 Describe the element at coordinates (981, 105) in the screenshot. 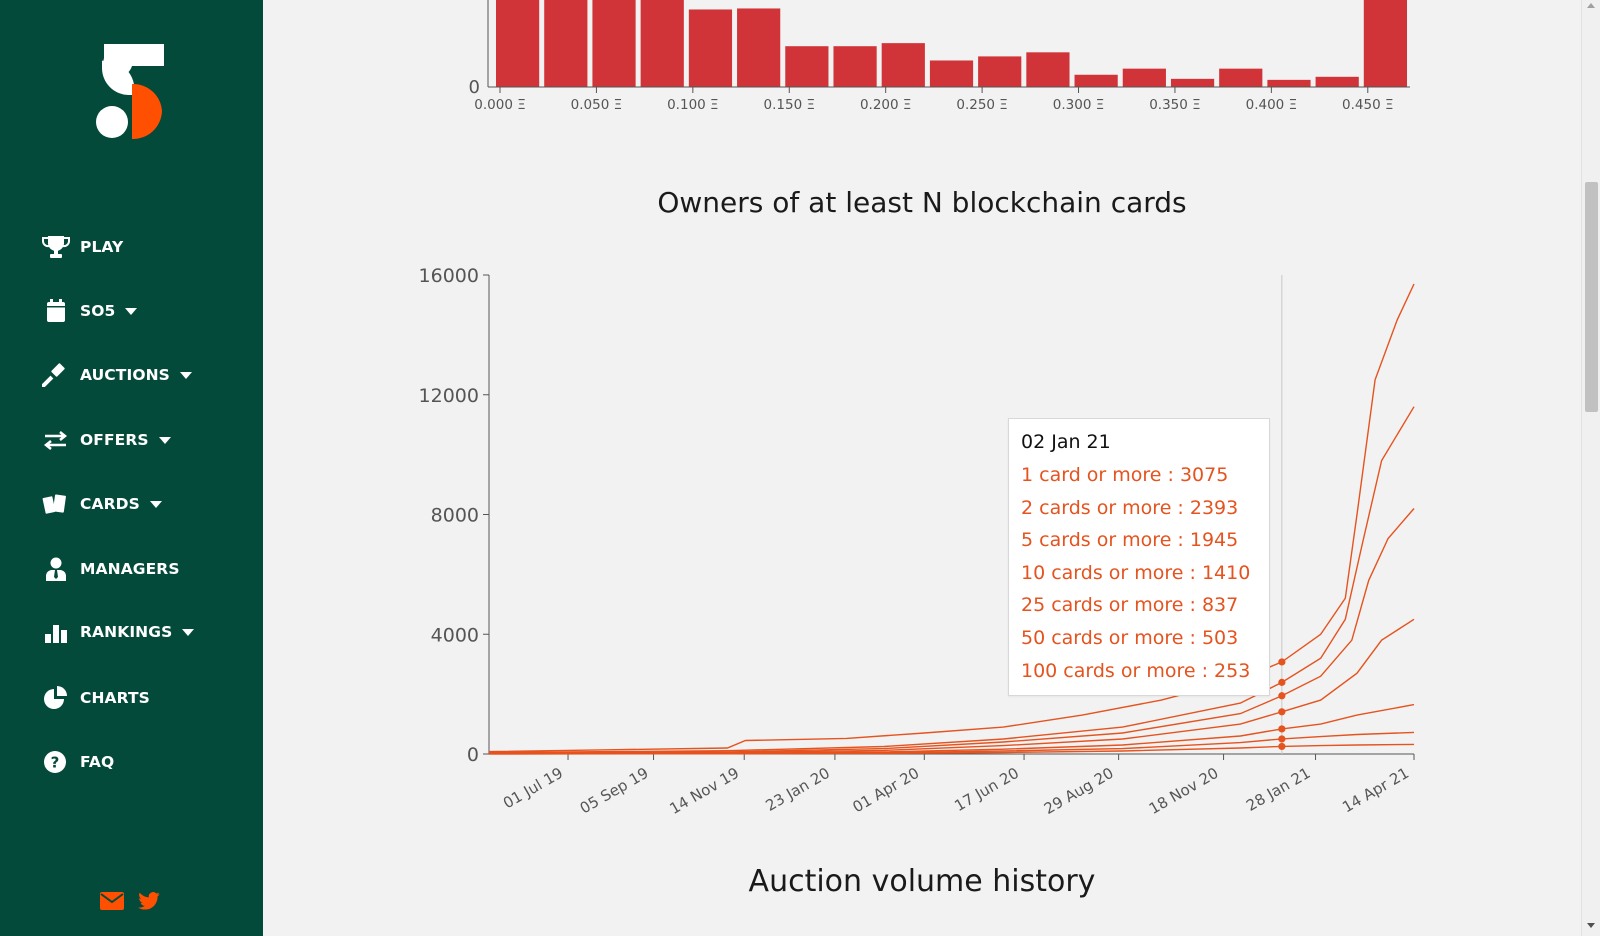

I see `histogram-x-tick-label: 0.250 Ξ` at that location.